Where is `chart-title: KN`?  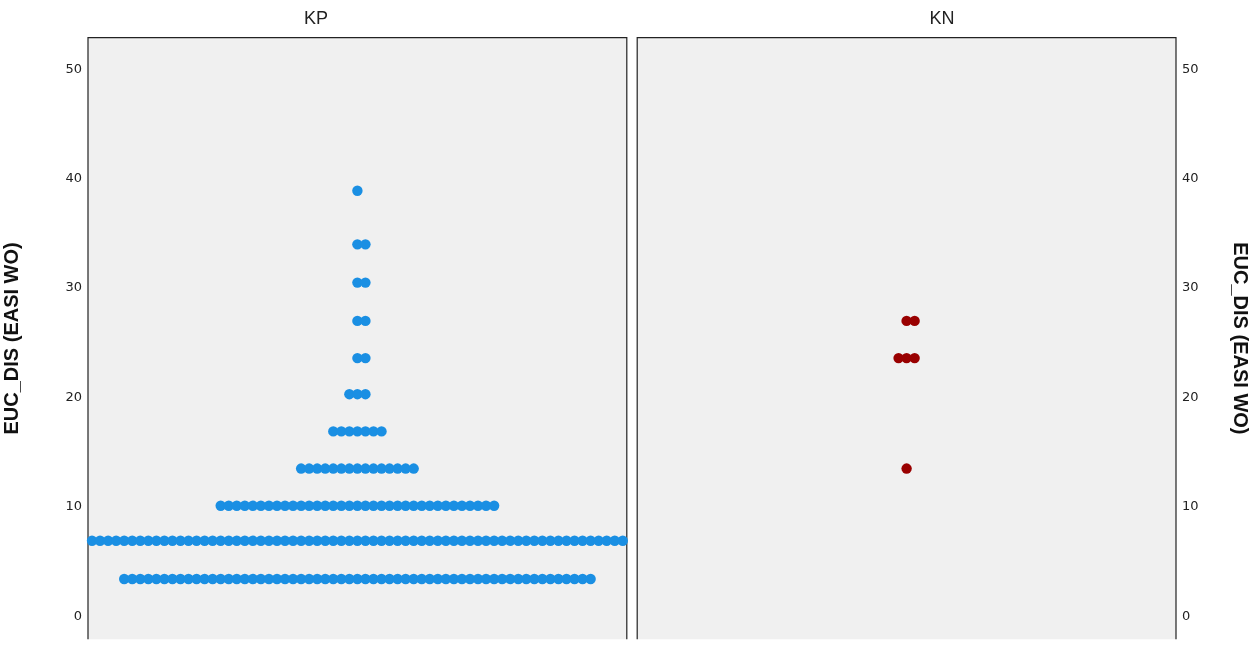
chart-title: KN is located at coordinates (942, 17).